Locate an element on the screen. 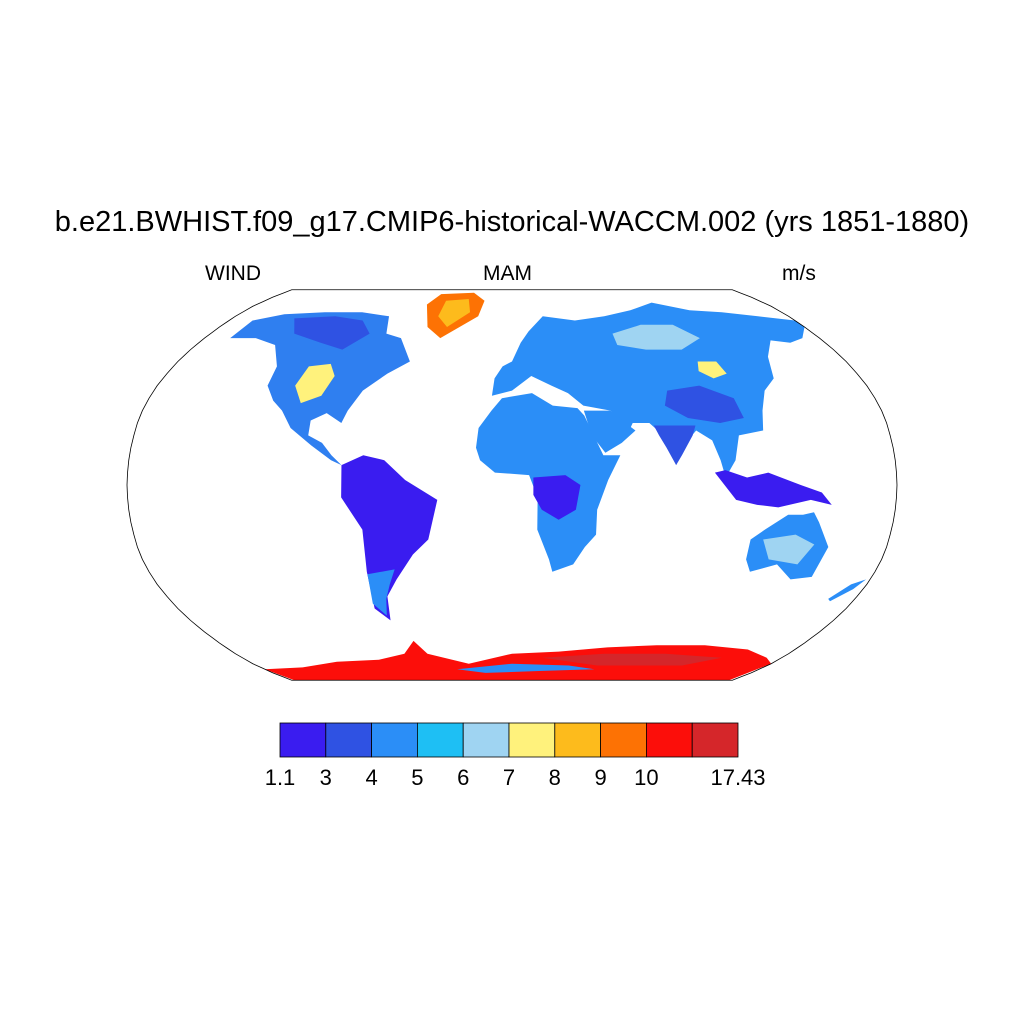 The width and height of the screenshot is (1024, 1024). region-greenland-interior is located at coordinates (454, 312).